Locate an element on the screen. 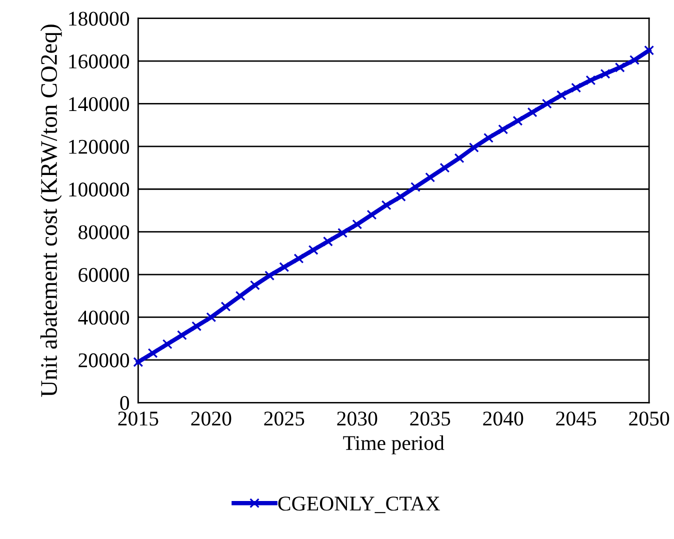 Image resolution: width=674 pixels, height=539 pixels. x-tick-label: 2035 is located at coordinates (430, 419).